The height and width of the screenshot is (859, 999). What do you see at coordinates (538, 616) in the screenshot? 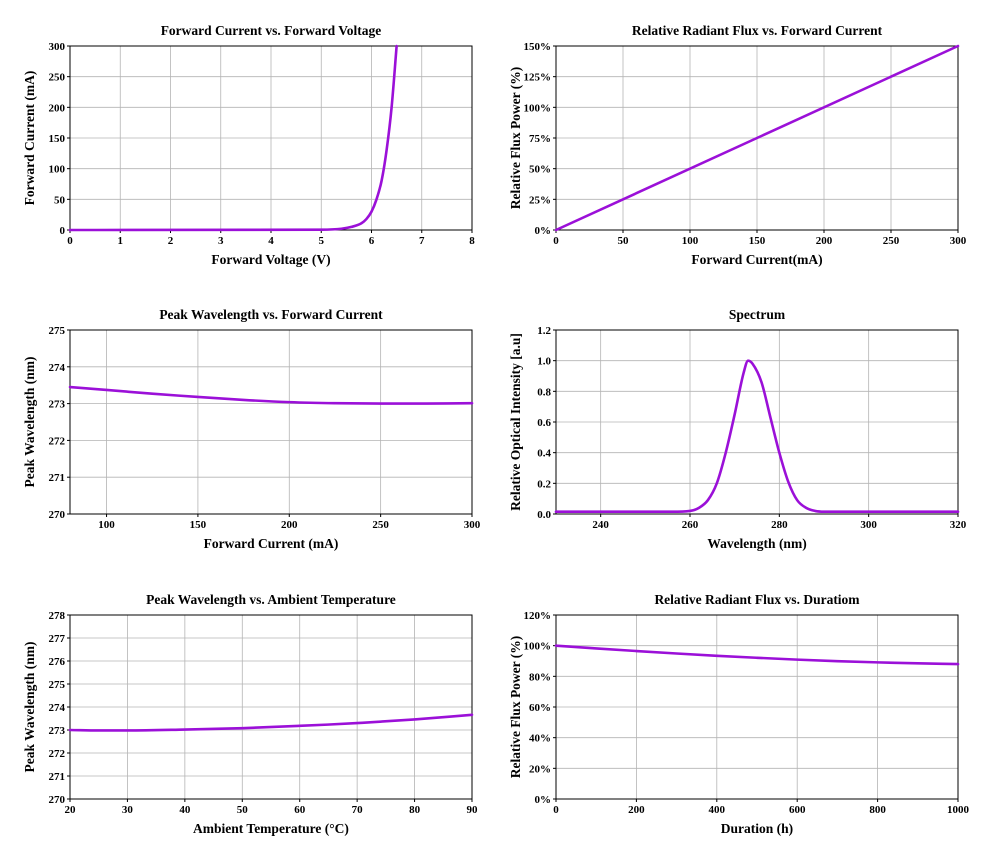
I see `y-tick-label: 120%` at bounding box center [538, 616].